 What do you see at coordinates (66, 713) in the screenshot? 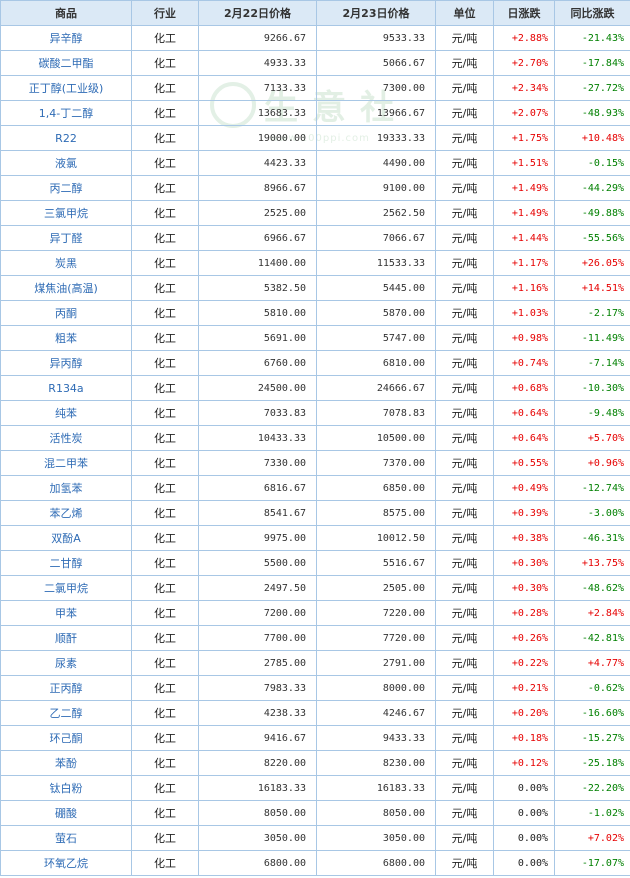
I see `product-name-link: 乙二醇` at bounding box center [66, 713].